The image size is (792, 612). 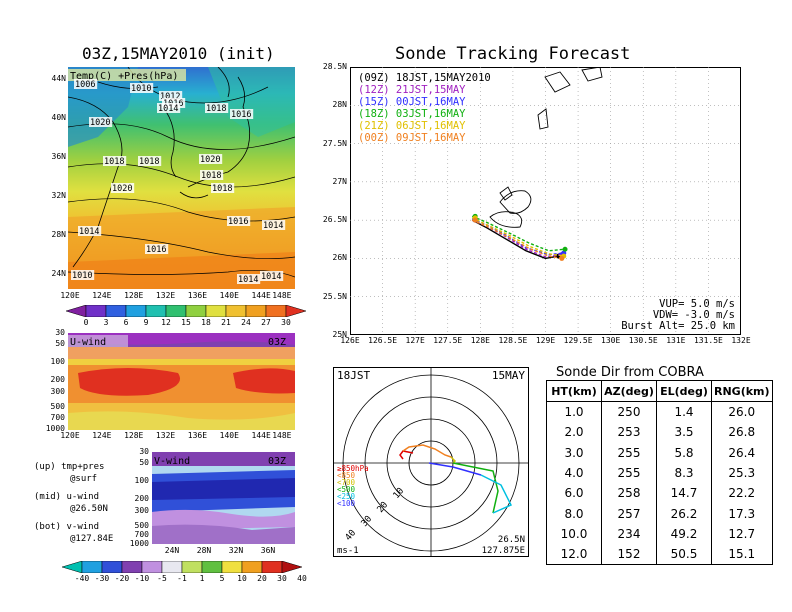 I want to click on u-wind-y-tick: 30, so click(x=60, y=332).